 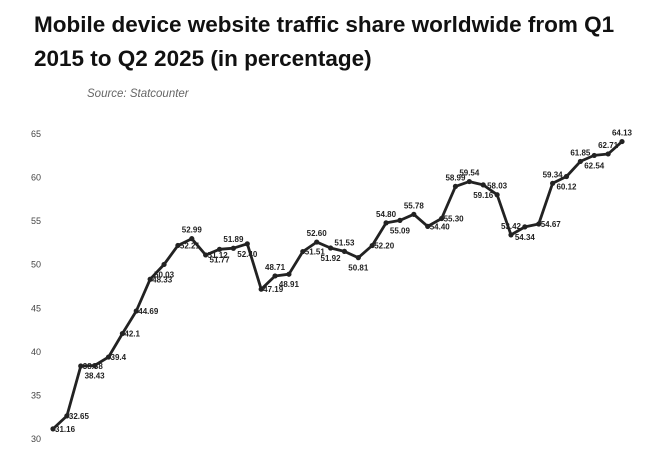 What do you see at coordinates (551, 224) in the screenshot?
I see `data-label: 54.67` at bounding box center [551, 224].